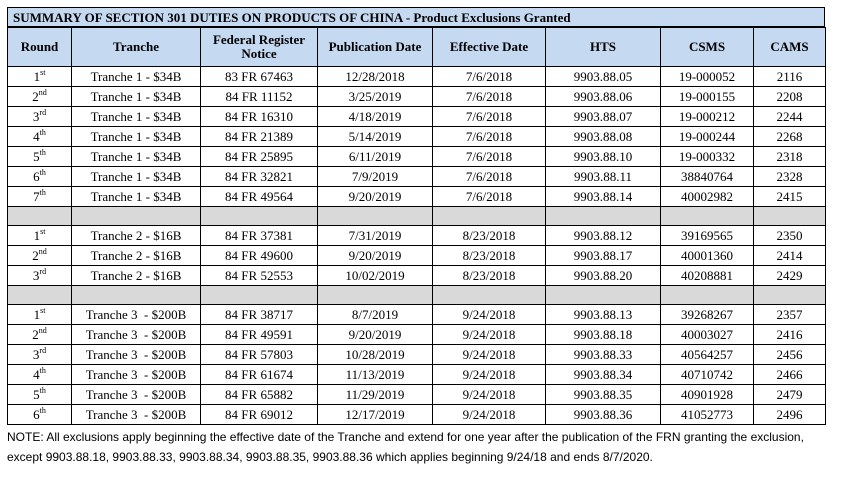 This screenshot has width=841, height=482. What do you see at coordinates (42, 330) in the screenshot?
I see `round-ordinal-suffix: nd` at bounding box center [42, 330].